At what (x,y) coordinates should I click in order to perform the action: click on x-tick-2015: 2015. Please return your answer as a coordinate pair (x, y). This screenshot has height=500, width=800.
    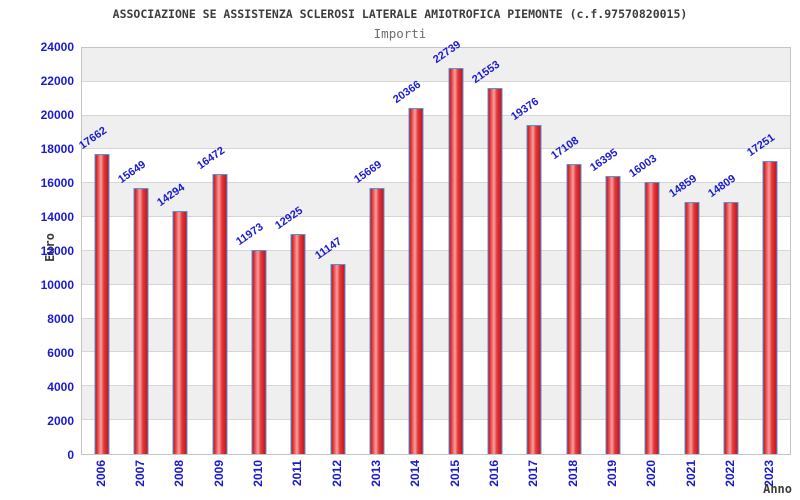
    Looking at the image, I should click on (454, 473).